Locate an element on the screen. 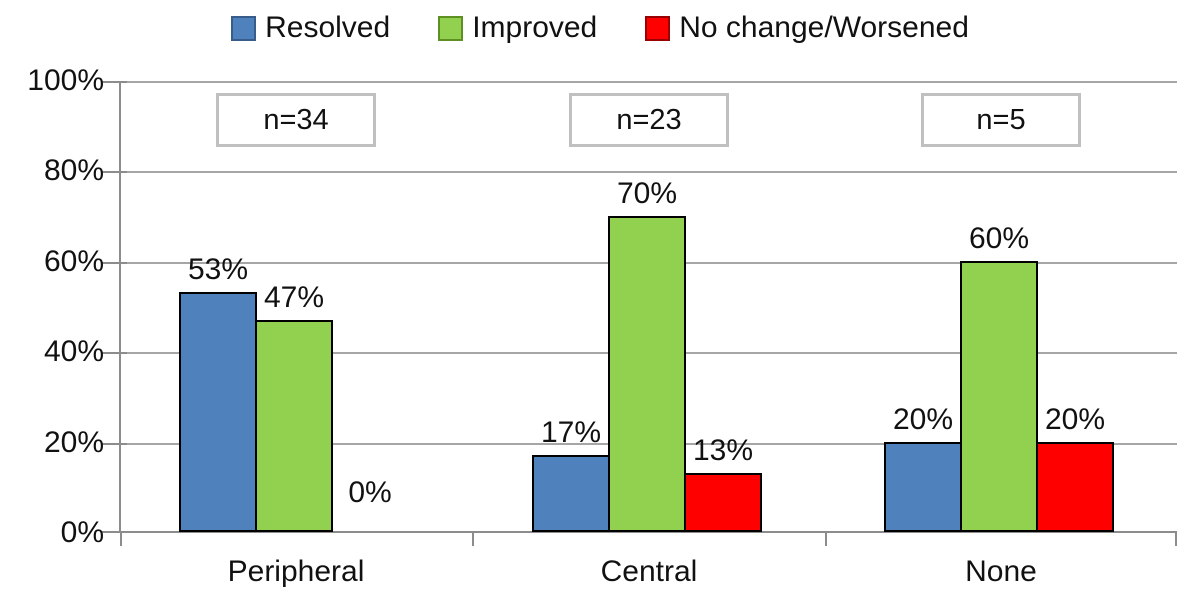  bar-resolved-none is located at coordinates (923, 487).